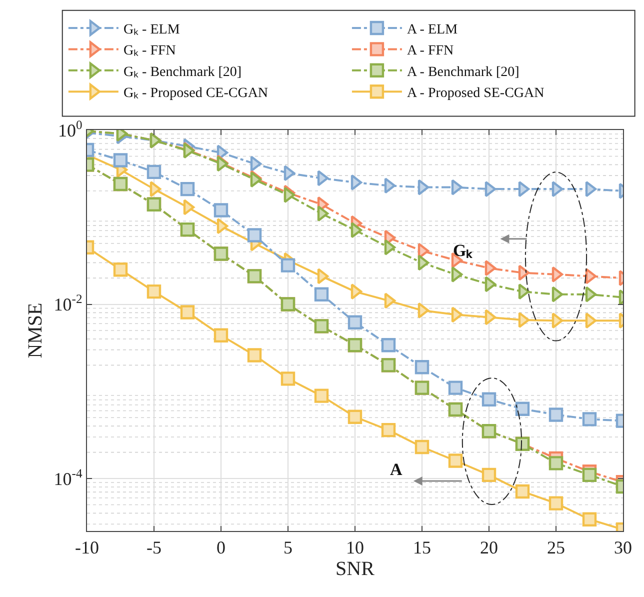  I want to click on x-tick-label: -10, so click(87, 548).